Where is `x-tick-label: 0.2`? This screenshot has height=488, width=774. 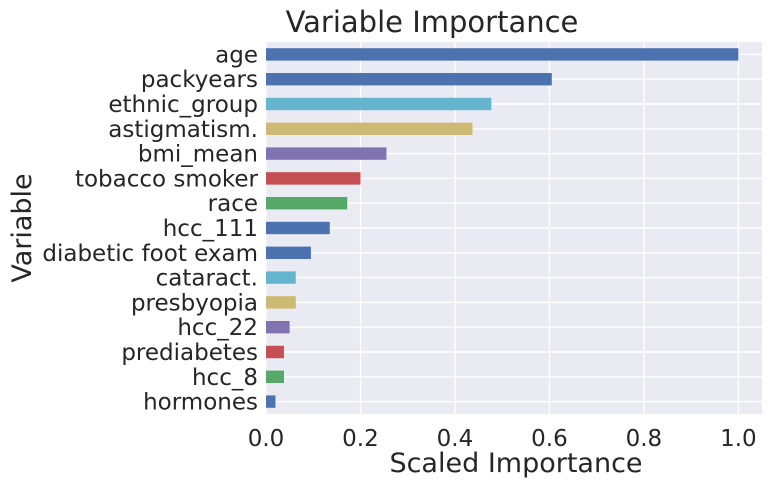 x-tick-label: 0.2 is located at coordinates (360, 439).